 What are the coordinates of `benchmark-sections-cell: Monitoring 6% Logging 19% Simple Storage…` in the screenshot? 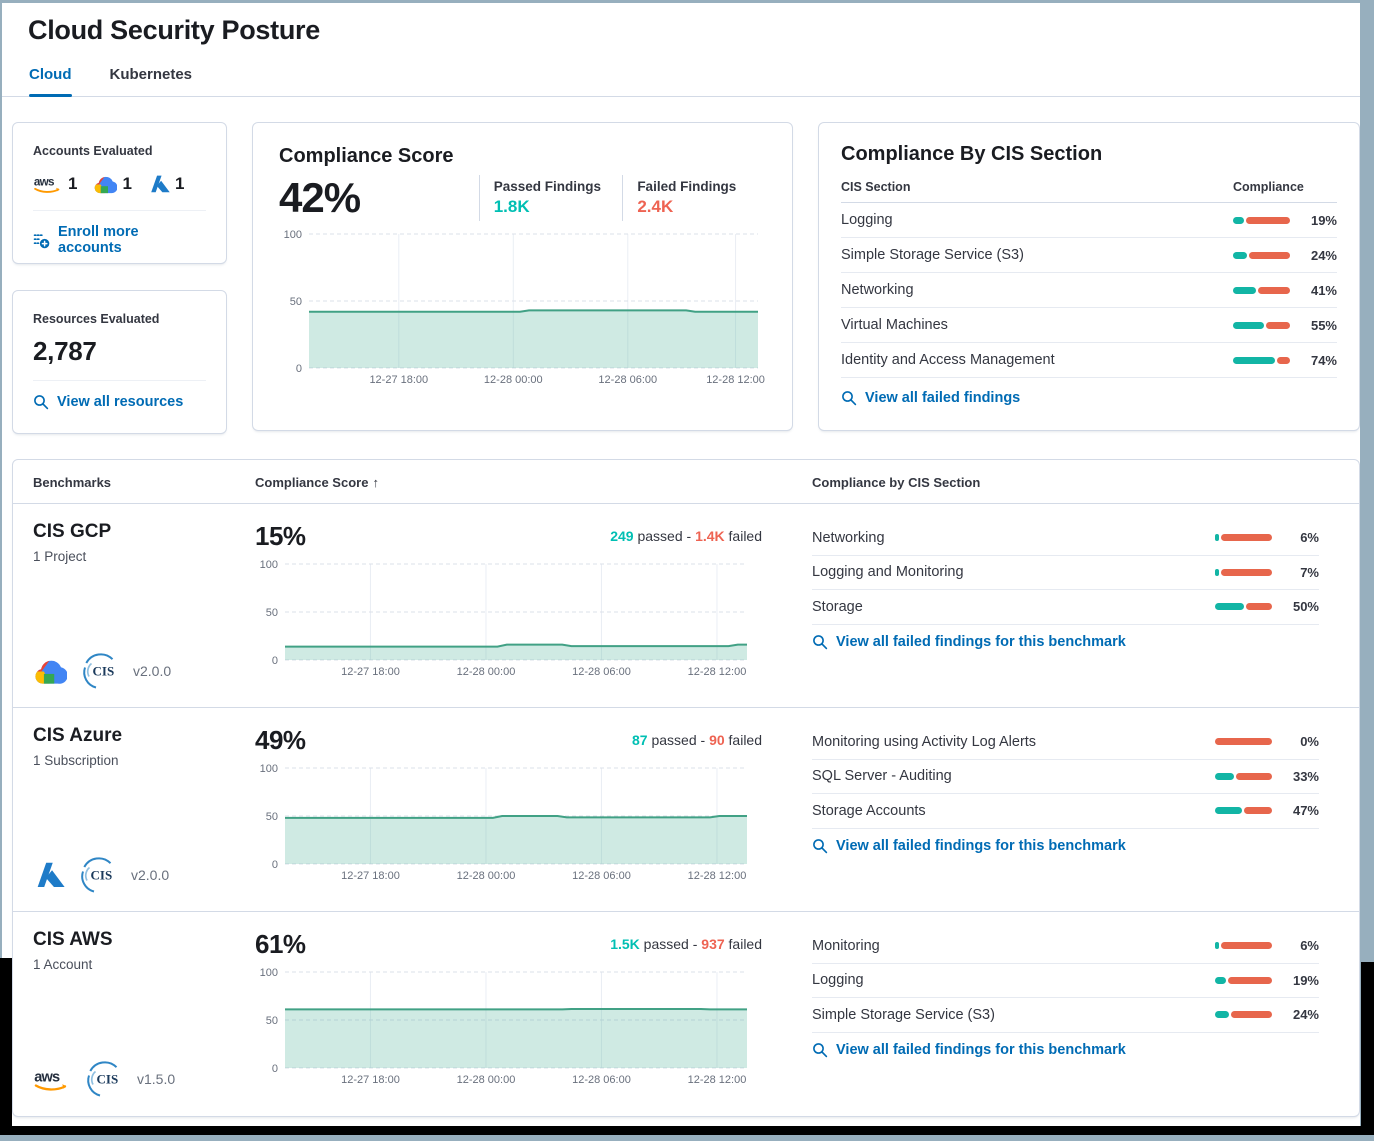 It's located at (1075, 1022).